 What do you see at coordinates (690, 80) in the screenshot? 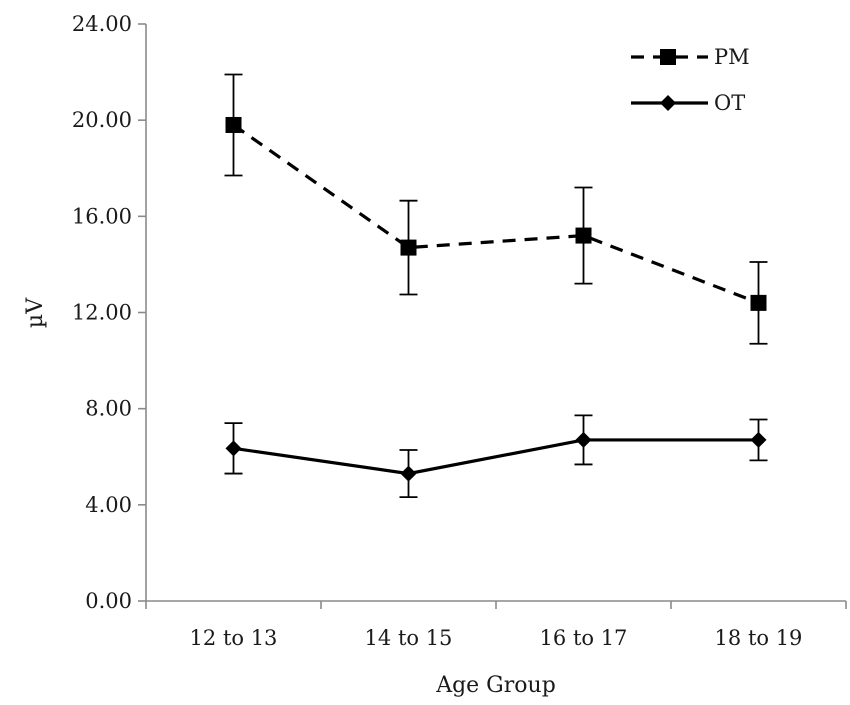
I see `legend: PM OT` at bounding box center [690, 80].